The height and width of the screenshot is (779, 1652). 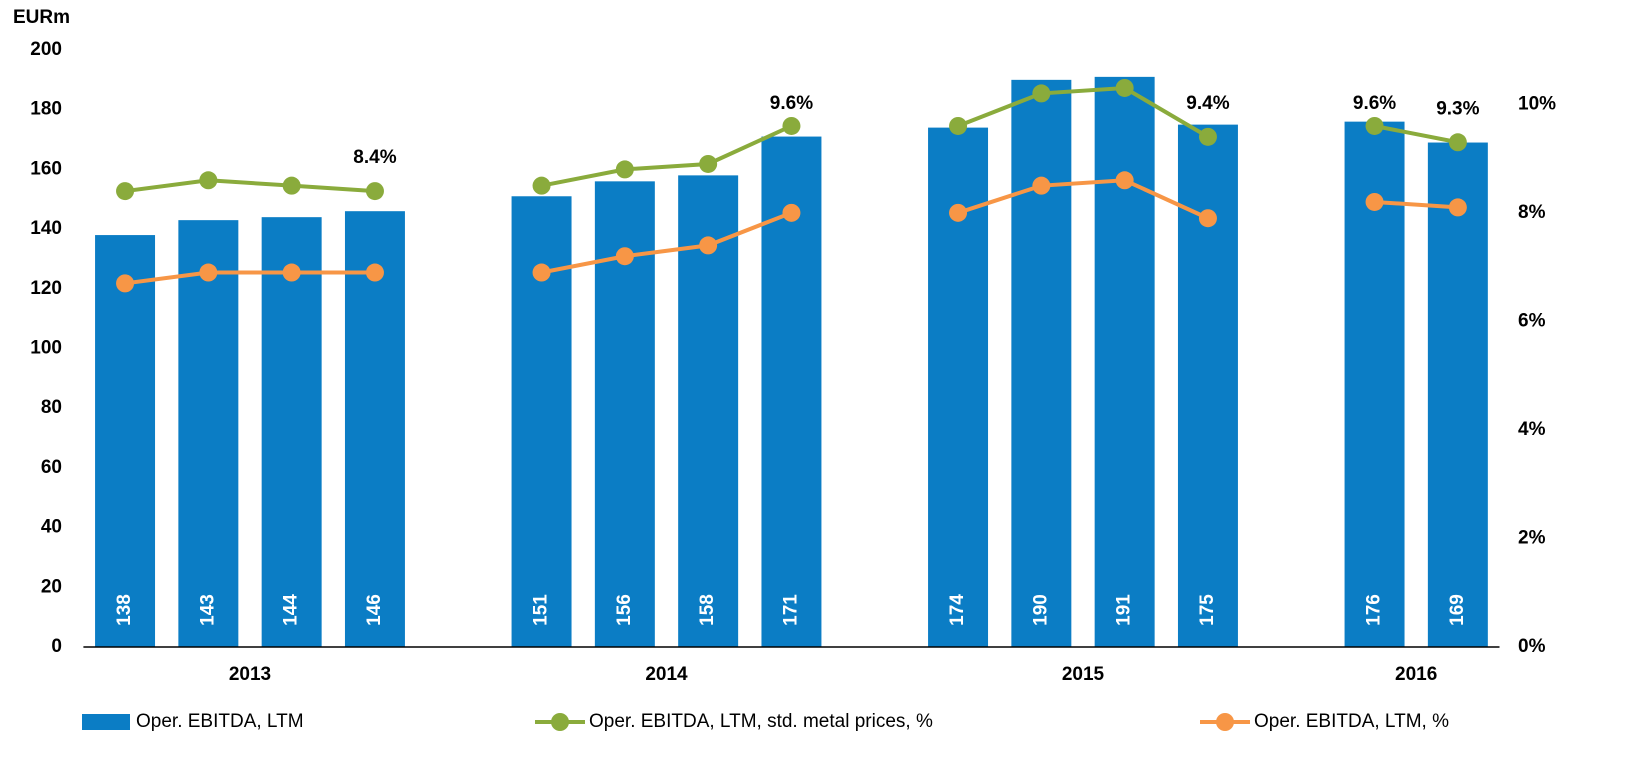 What do you see at coordinates (56, 646) in the screenshot?
I see `y-tick-label: 0` at bounding box center [56, 646].